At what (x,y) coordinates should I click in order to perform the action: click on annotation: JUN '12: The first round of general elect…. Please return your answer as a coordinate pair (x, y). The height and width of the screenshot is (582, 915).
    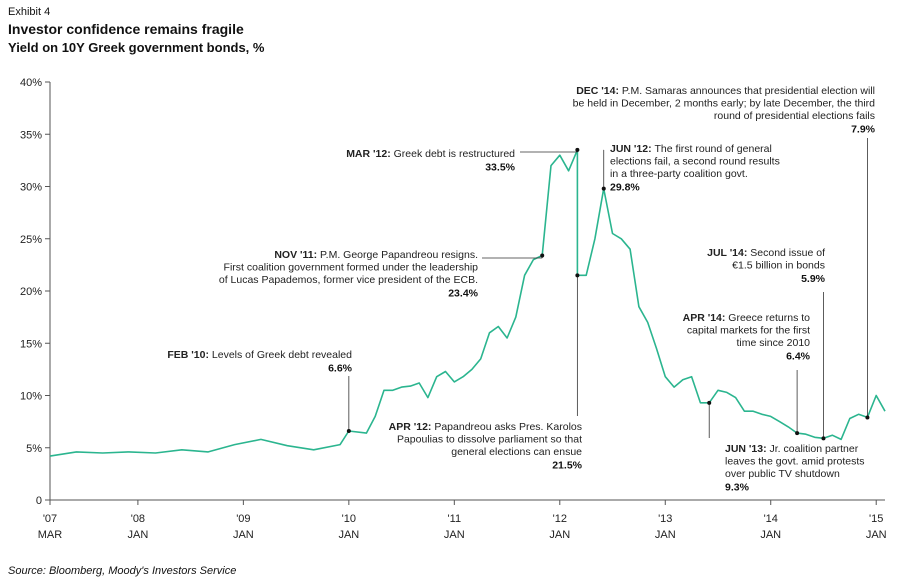
    Looking at the image, I should click on (690, 168).